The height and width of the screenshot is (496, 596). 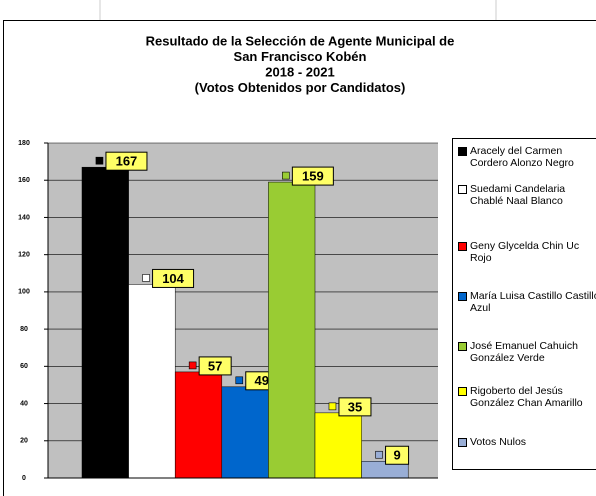 I want to click on legend-item: Geny Glycelda Chin Uc Rojo, so click(x=527, y=252).